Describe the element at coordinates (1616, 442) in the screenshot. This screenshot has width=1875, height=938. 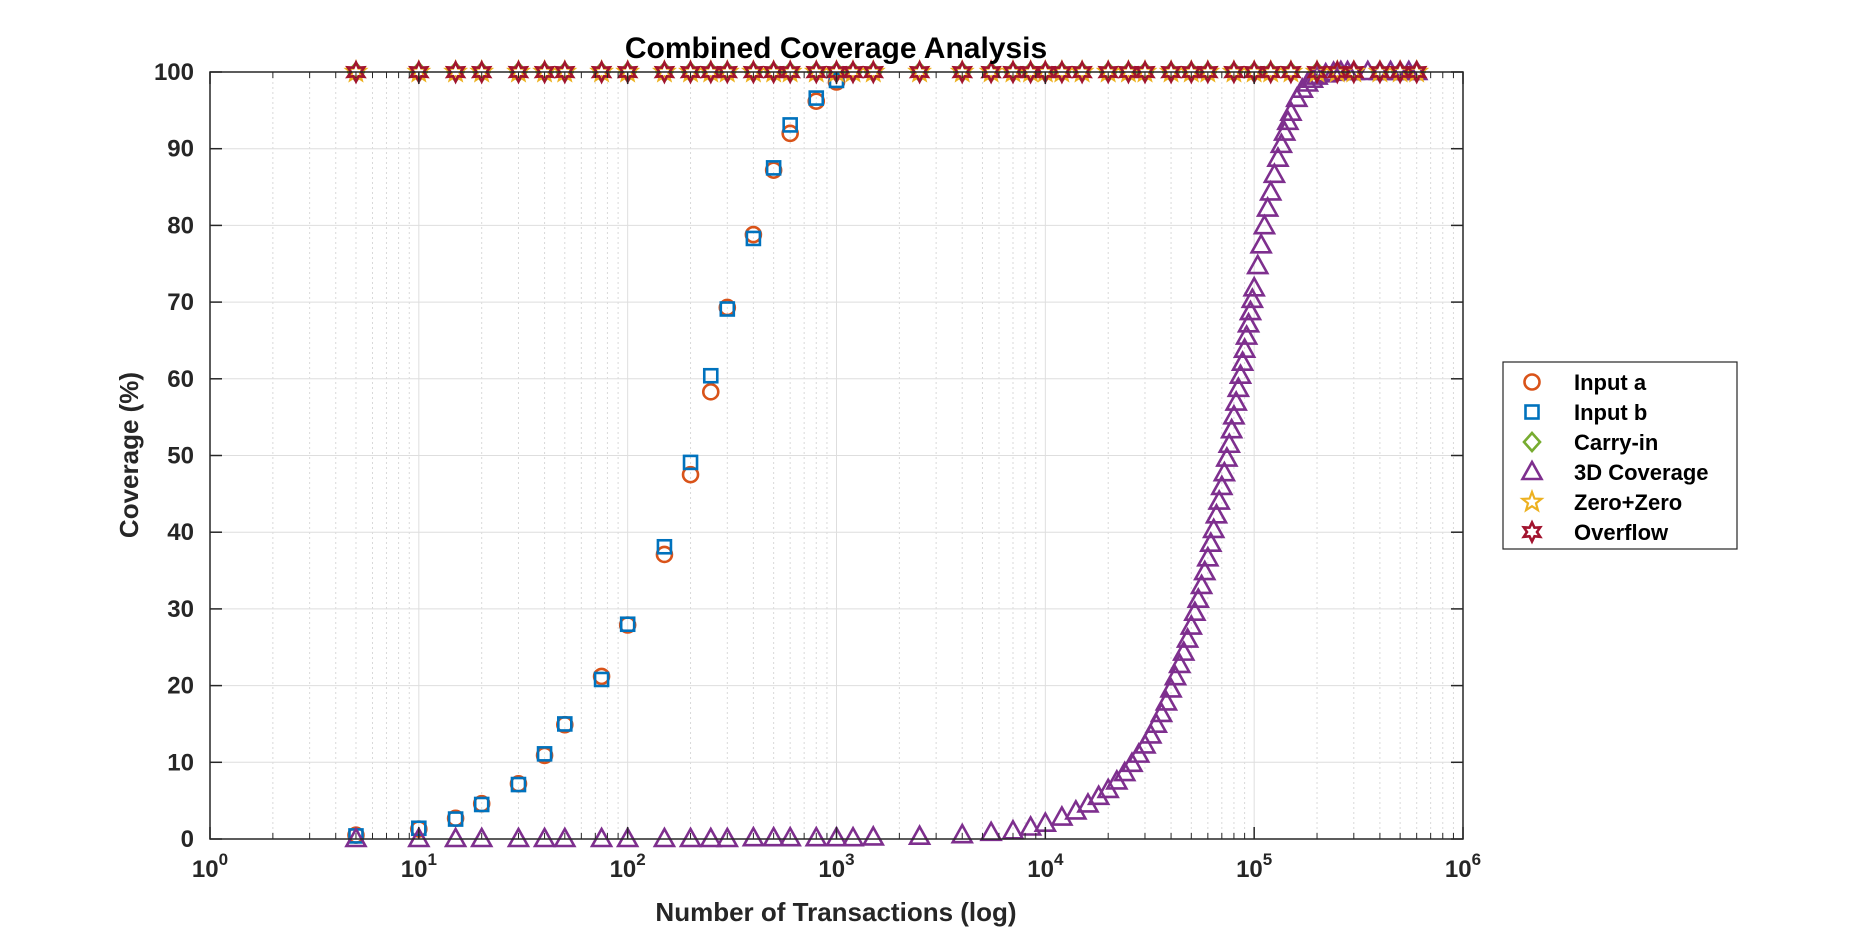
I see `legend-label-carry-in: Carry-in` at that location.